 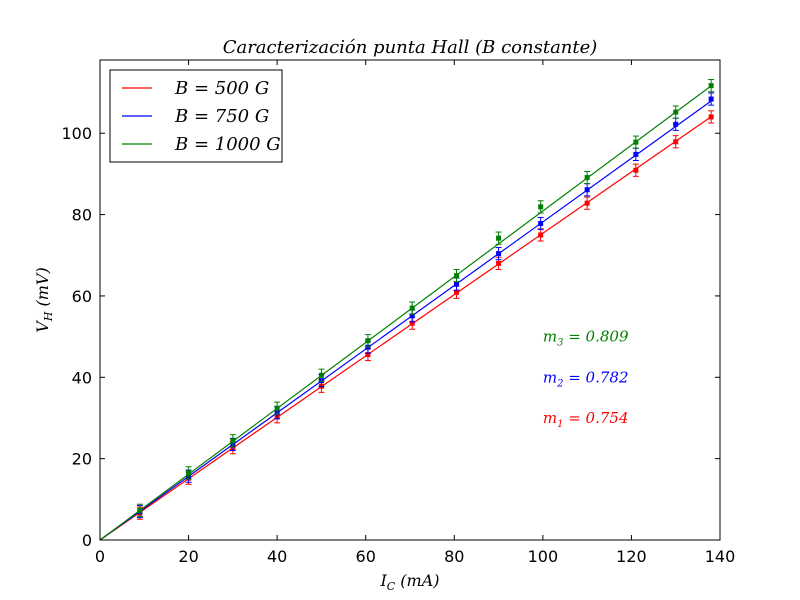 I want to click on title-prefix: Caracterización punta Hall (, so click(x=353, y=47).